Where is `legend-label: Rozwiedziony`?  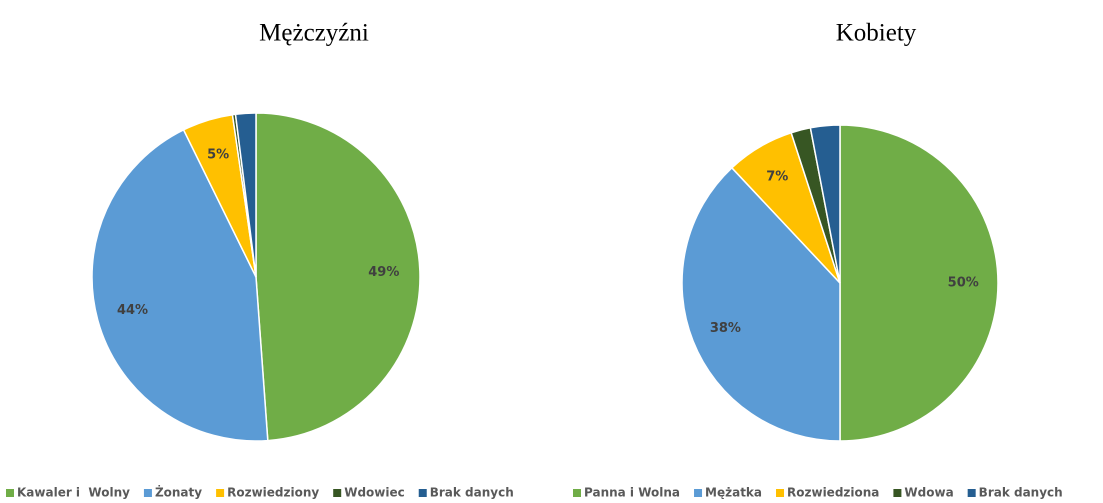 legend-label: Rozwiedziony is located at coordinates (273, 493).